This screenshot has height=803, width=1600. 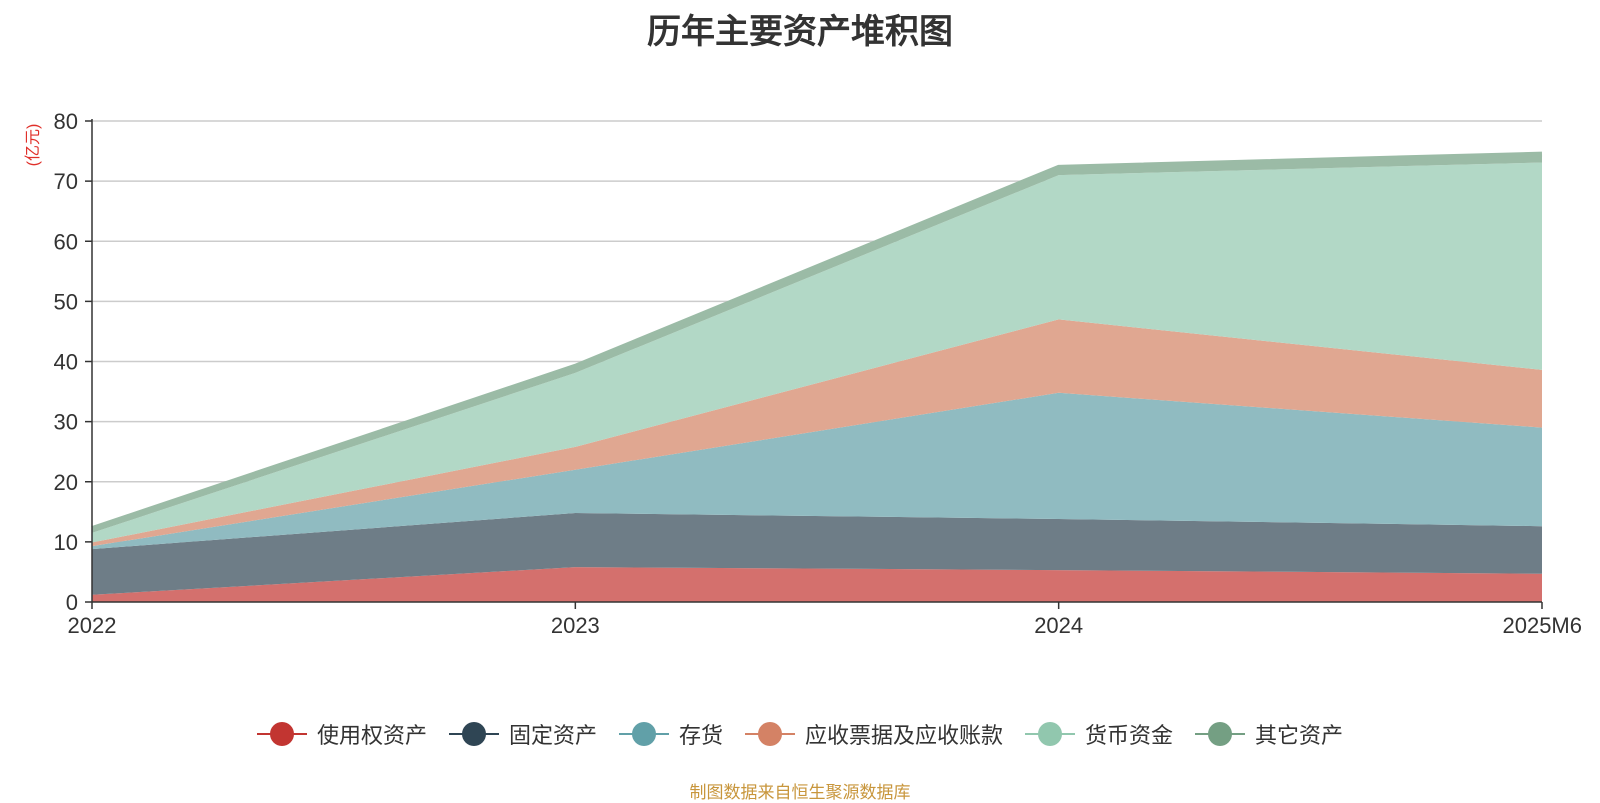 I want to click on legend-item: 固定资产, so click(x=522, y=734).